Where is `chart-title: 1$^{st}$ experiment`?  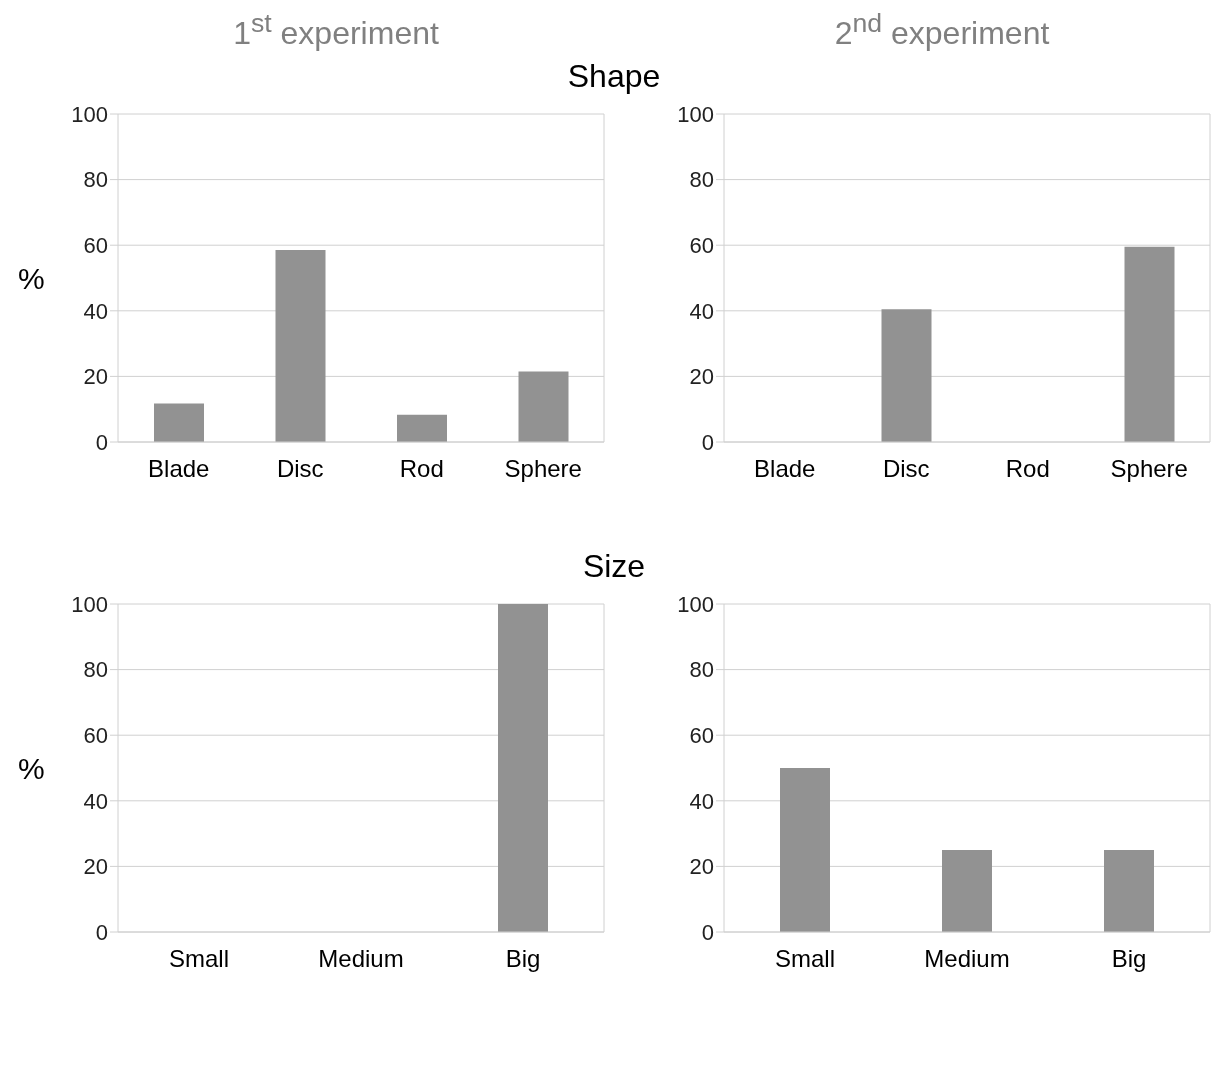
chart-title: 1$^{st}$ experiment is located at coordinates (336, 30).